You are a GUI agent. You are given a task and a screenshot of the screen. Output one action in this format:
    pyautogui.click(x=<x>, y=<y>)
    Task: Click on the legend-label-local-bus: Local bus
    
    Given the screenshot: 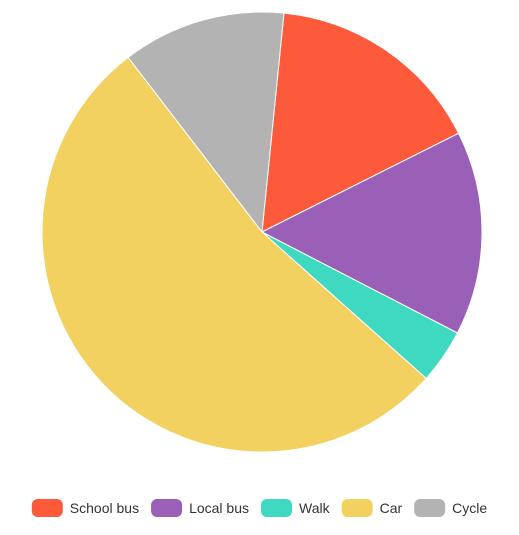 What is the action you would take?
    pyautogui.click(x=219, y=508)
    